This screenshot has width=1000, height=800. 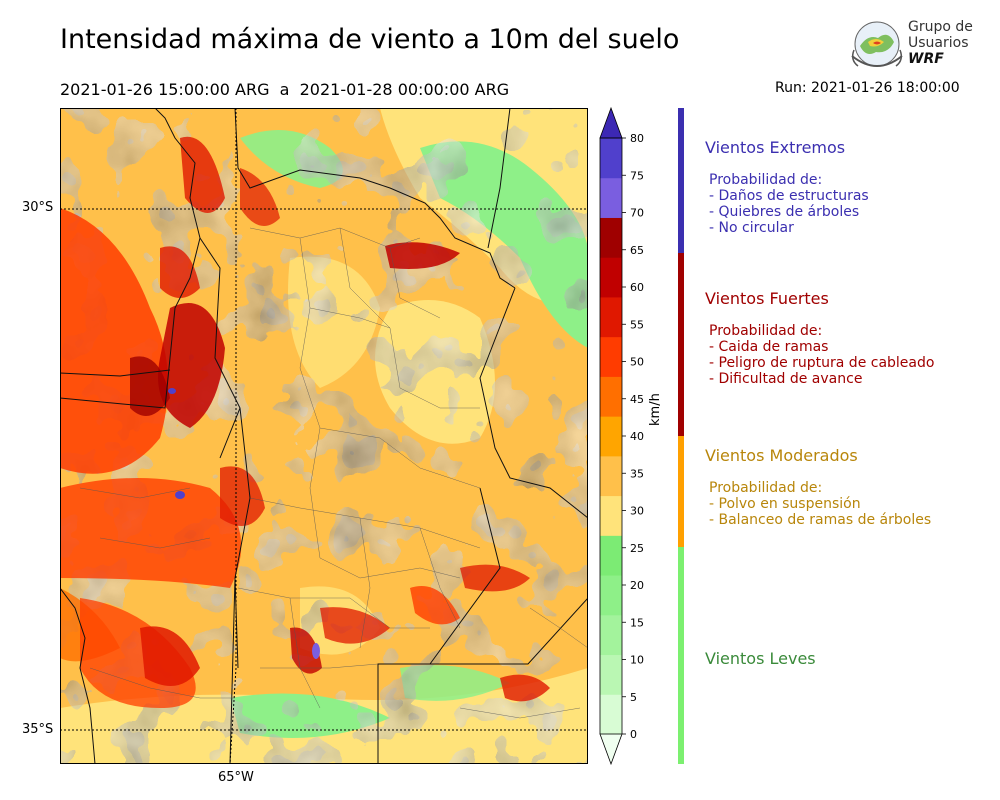 What do you see at coordinates (681, 180) in the screenshot?
I see `bar-extremos` at bounding box center [681, 180].